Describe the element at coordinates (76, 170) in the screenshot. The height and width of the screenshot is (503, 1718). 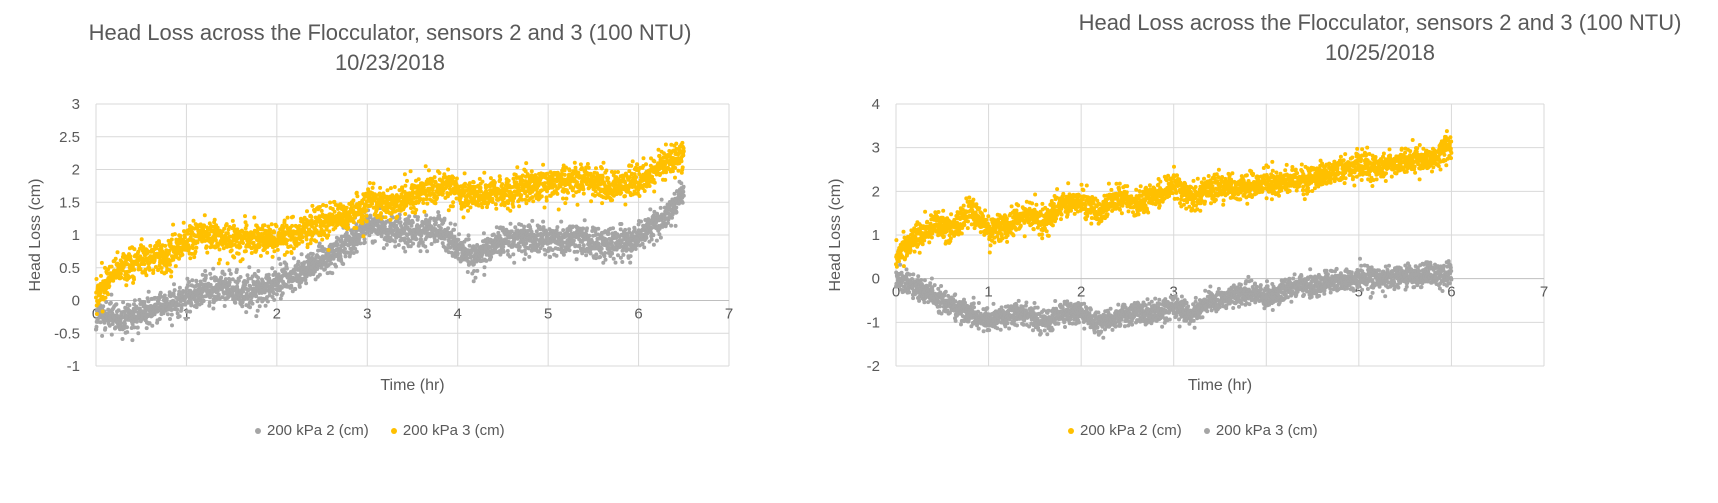
I see `y-tick-label: 2` at that location.